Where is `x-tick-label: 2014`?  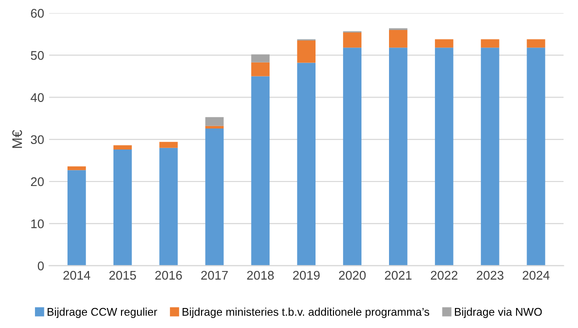 x-tick-label: 2014 is located at coordinates (76, 275).